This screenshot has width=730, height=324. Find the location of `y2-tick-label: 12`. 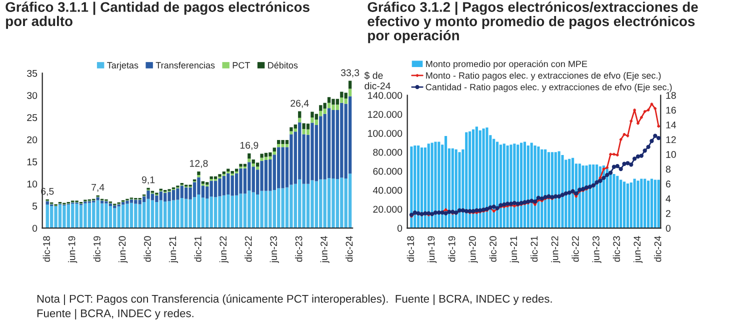

y2-tick-label: 12 is located at coordinates (671, 140).